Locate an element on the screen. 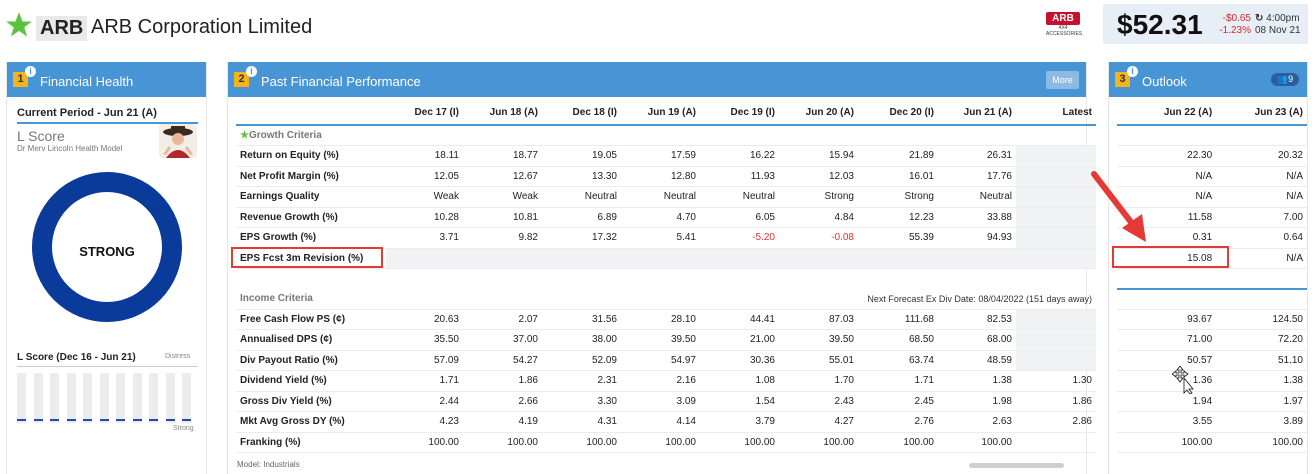 This screenshot has width=1312, height=474. section-title-cell: Income Criteria is located at coordinates (311, 299).